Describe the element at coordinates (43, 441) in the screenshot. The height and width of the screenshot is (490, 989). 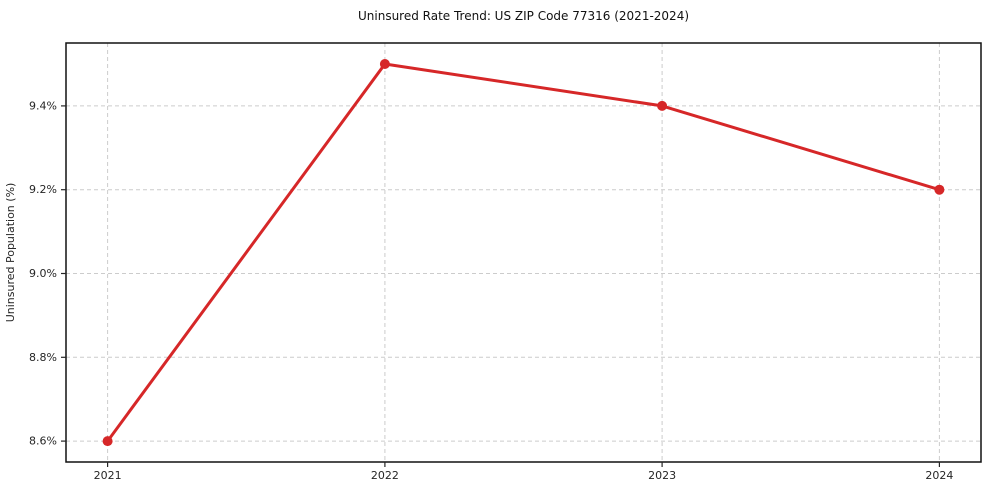
I see `y-tick-label: 8.6%` at that location.